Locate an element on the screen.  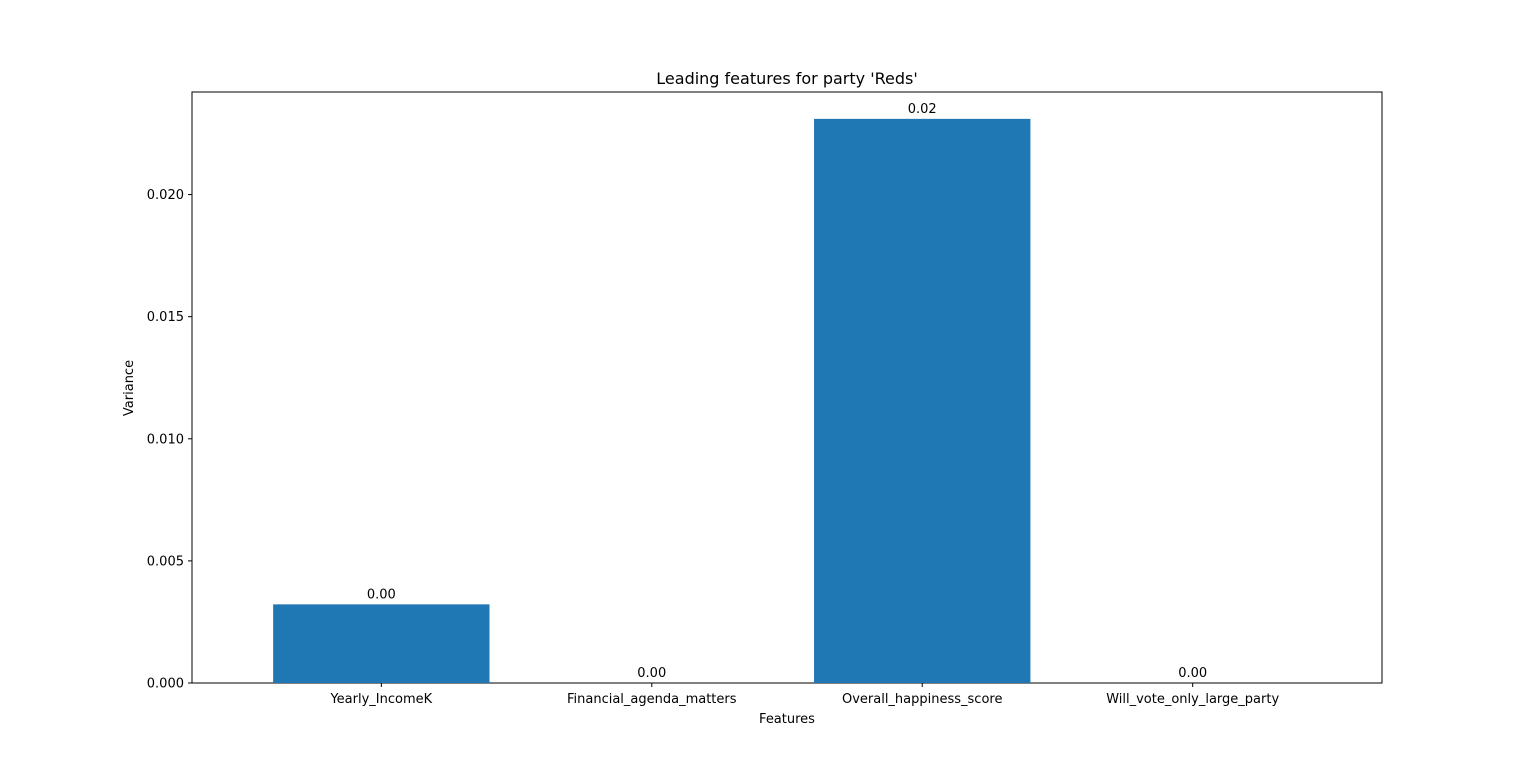
y-tick-label: 0.000 is located at coordinates (165, 684).